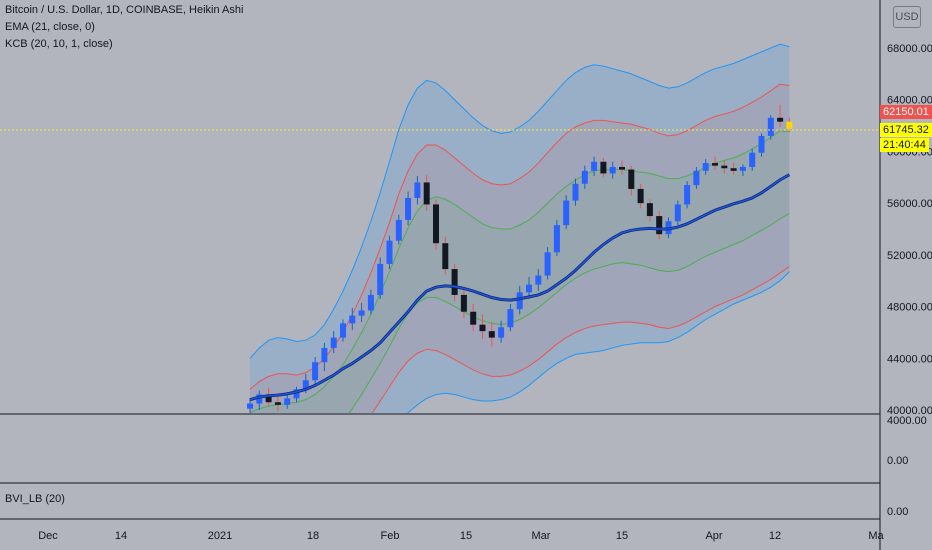 The image size is (932, 550). I want to click on time-axis: Dec 14 2021 18 Feb 15 Mar 15 Apr 12 Ma, so click(461, 536).